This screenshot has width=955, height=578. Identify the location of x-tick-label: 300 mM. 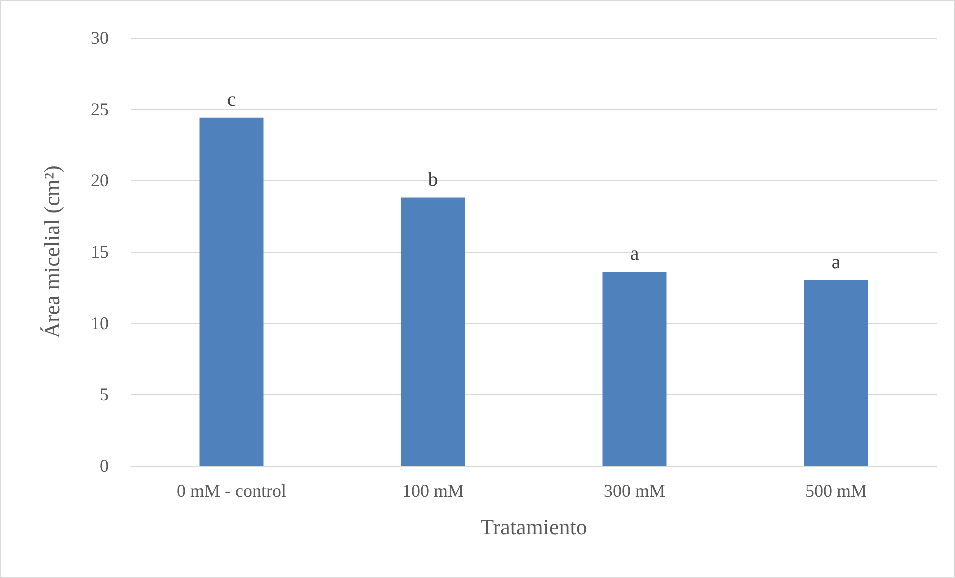
(635, 491).